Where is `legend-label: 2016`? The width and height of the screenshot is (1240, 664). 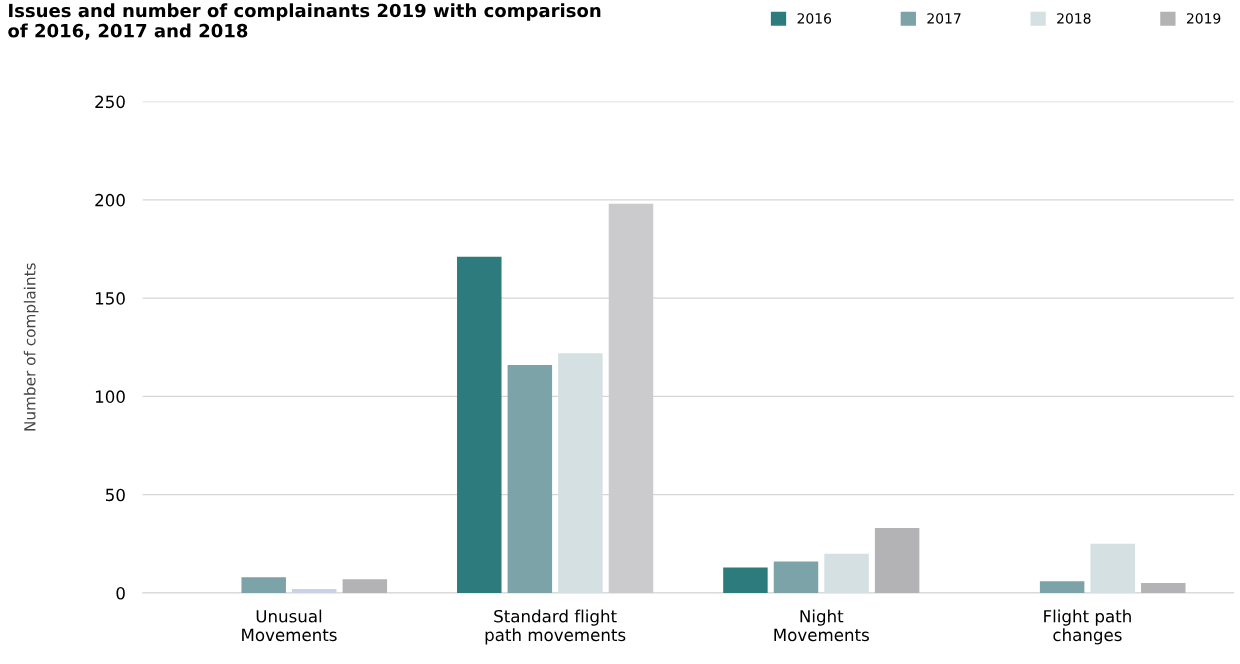 legend-label: 2016 is located at coordinates (814, 18).